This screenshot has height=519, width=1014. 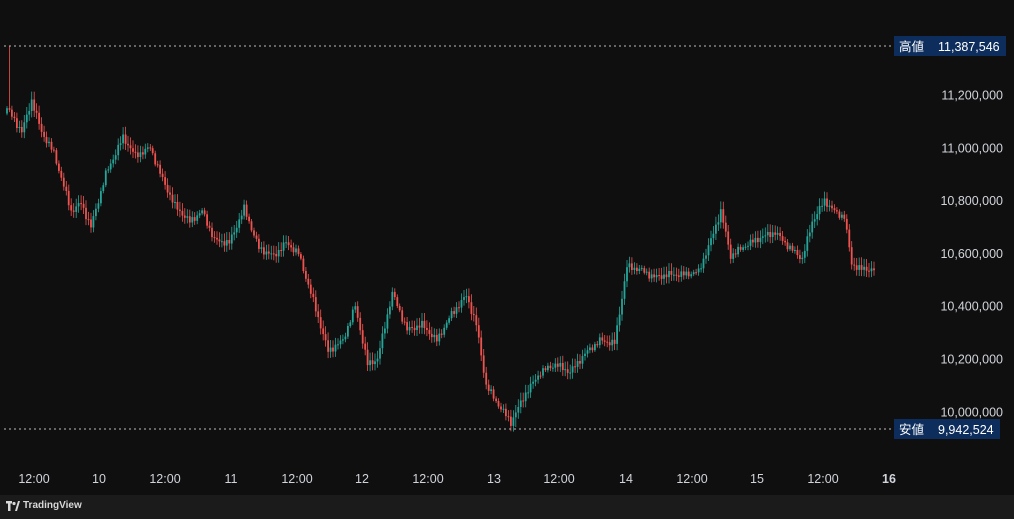 I want to click on low-tag-label: 安値, so click(x=911, y=429).